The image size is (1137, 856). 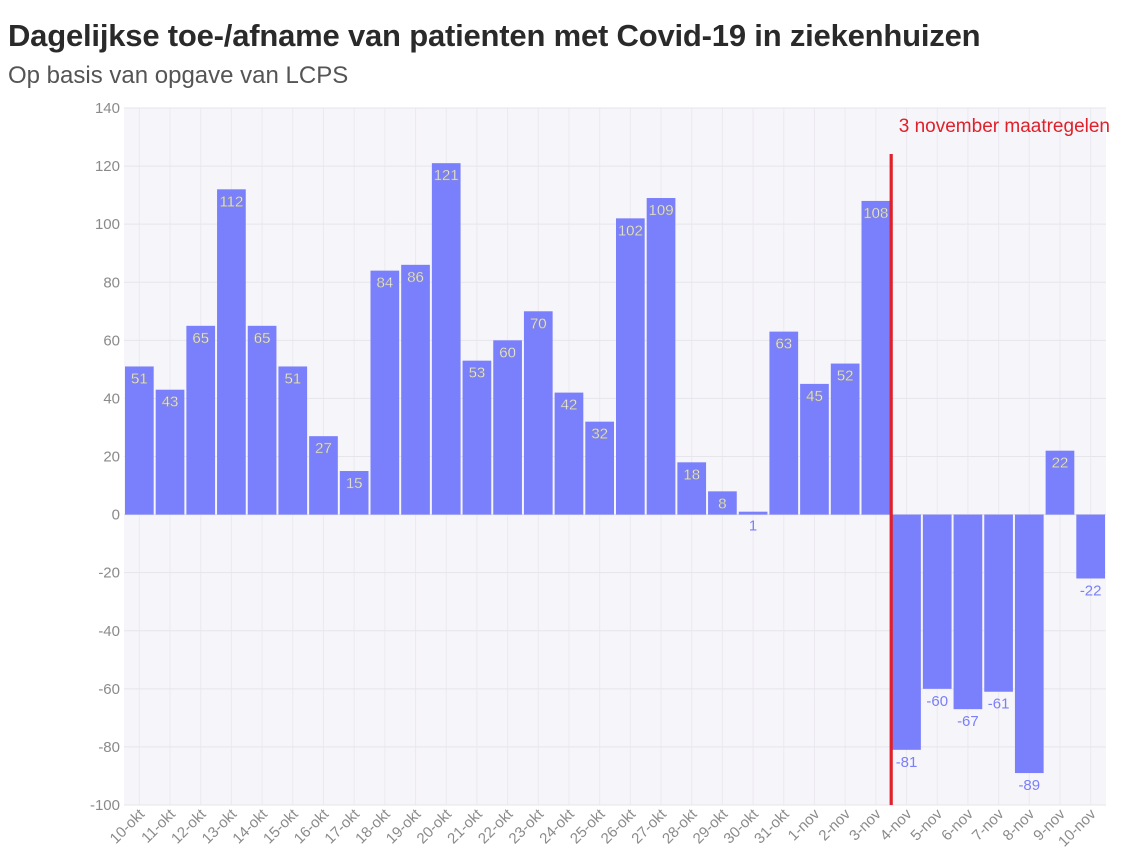 What do you see at coordinates (477, 373) in the screenshot?
I see `data-label: 53` at bounding box center [477, 373].